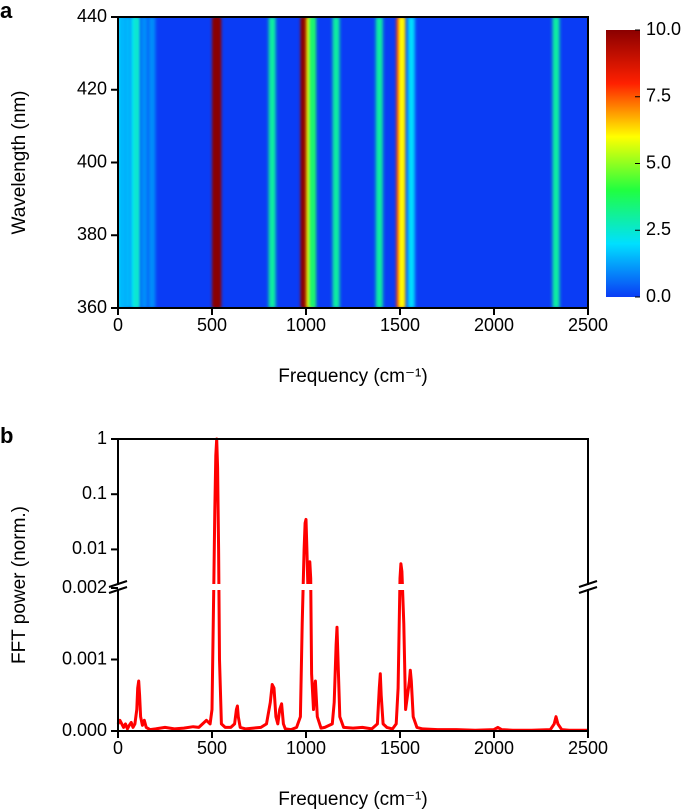 Image resolution: width=685 pixels, height=811 pixels. I want to click on y-axis-title: Wavelength (nm), so click(19, 163).